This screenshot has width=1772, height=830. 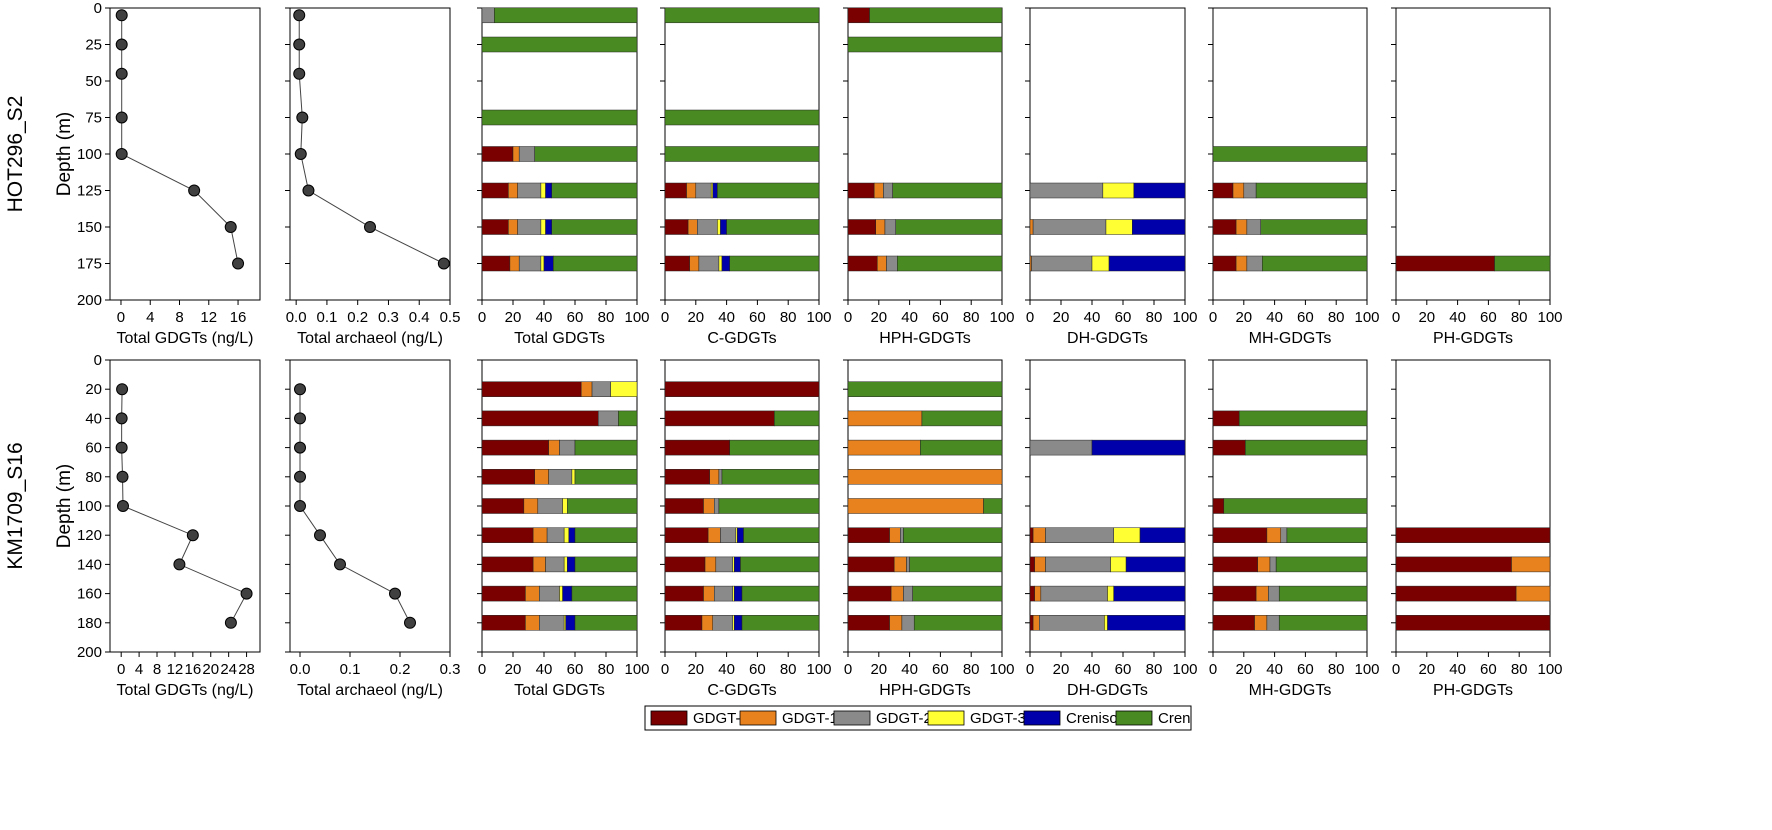 What do you see at coordinates (1305, 669) in the screenshot?
I see `row-2-panel-7-xtick-label: 60` at bounding box center [1305, 669].